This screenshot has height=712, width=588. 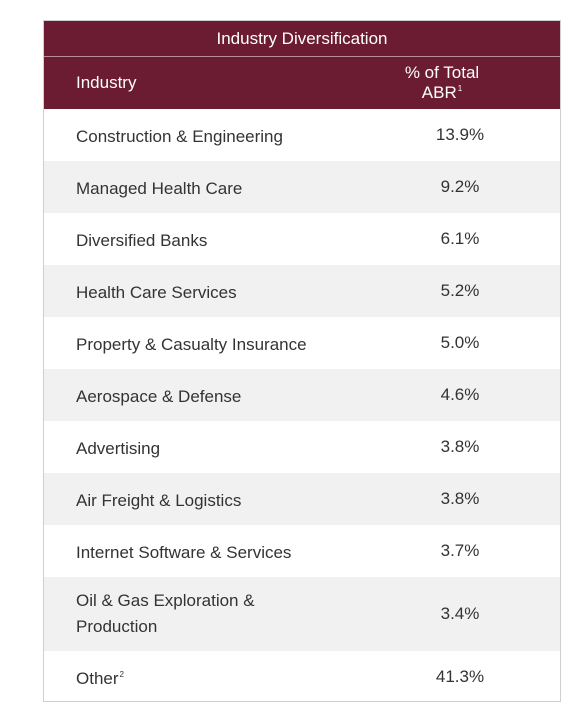 I want to click on industry-label: Property & Casualty Insurance, so click(x=191, y=344).